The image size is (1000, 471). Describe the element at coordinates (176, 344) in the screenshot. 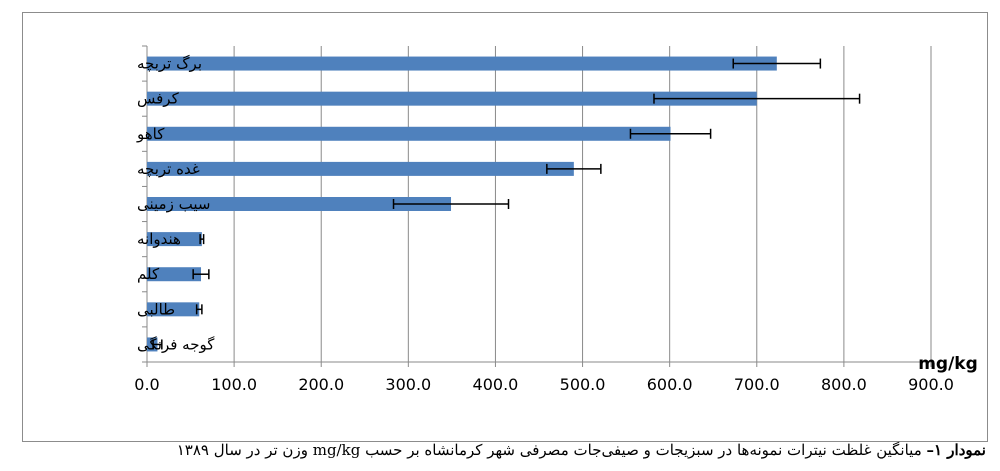

I see `category-label: گوجه فرنگی` at that location.